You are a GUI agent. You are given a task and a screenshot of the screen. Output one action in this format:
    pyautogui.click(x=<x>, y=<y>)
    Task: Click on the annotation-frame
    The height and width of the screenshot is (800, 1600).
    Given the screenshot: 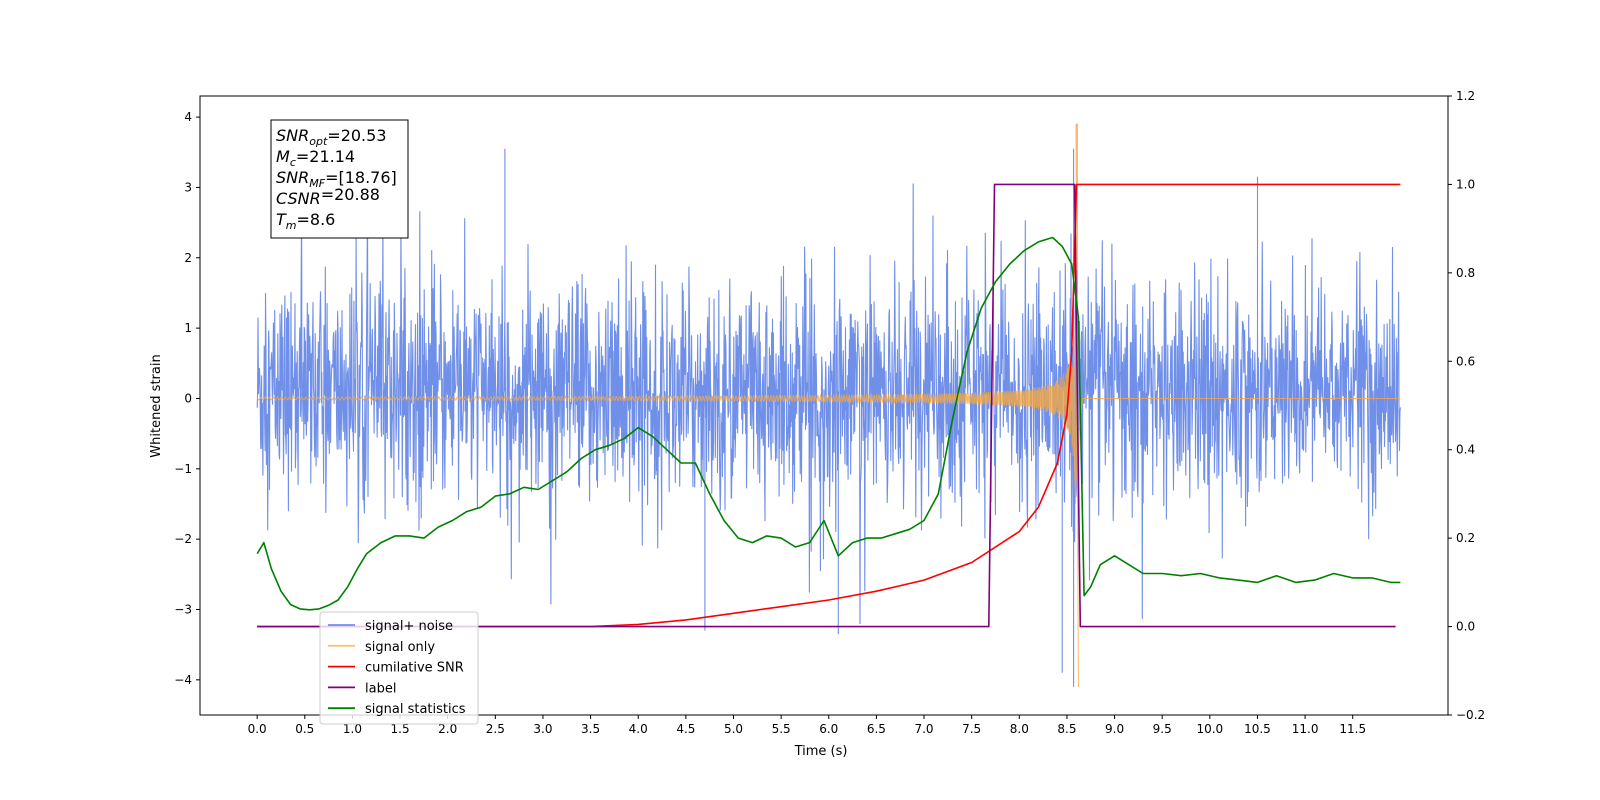 What is the action you would take?
    pyautogui.click(x=339, y=179)
    